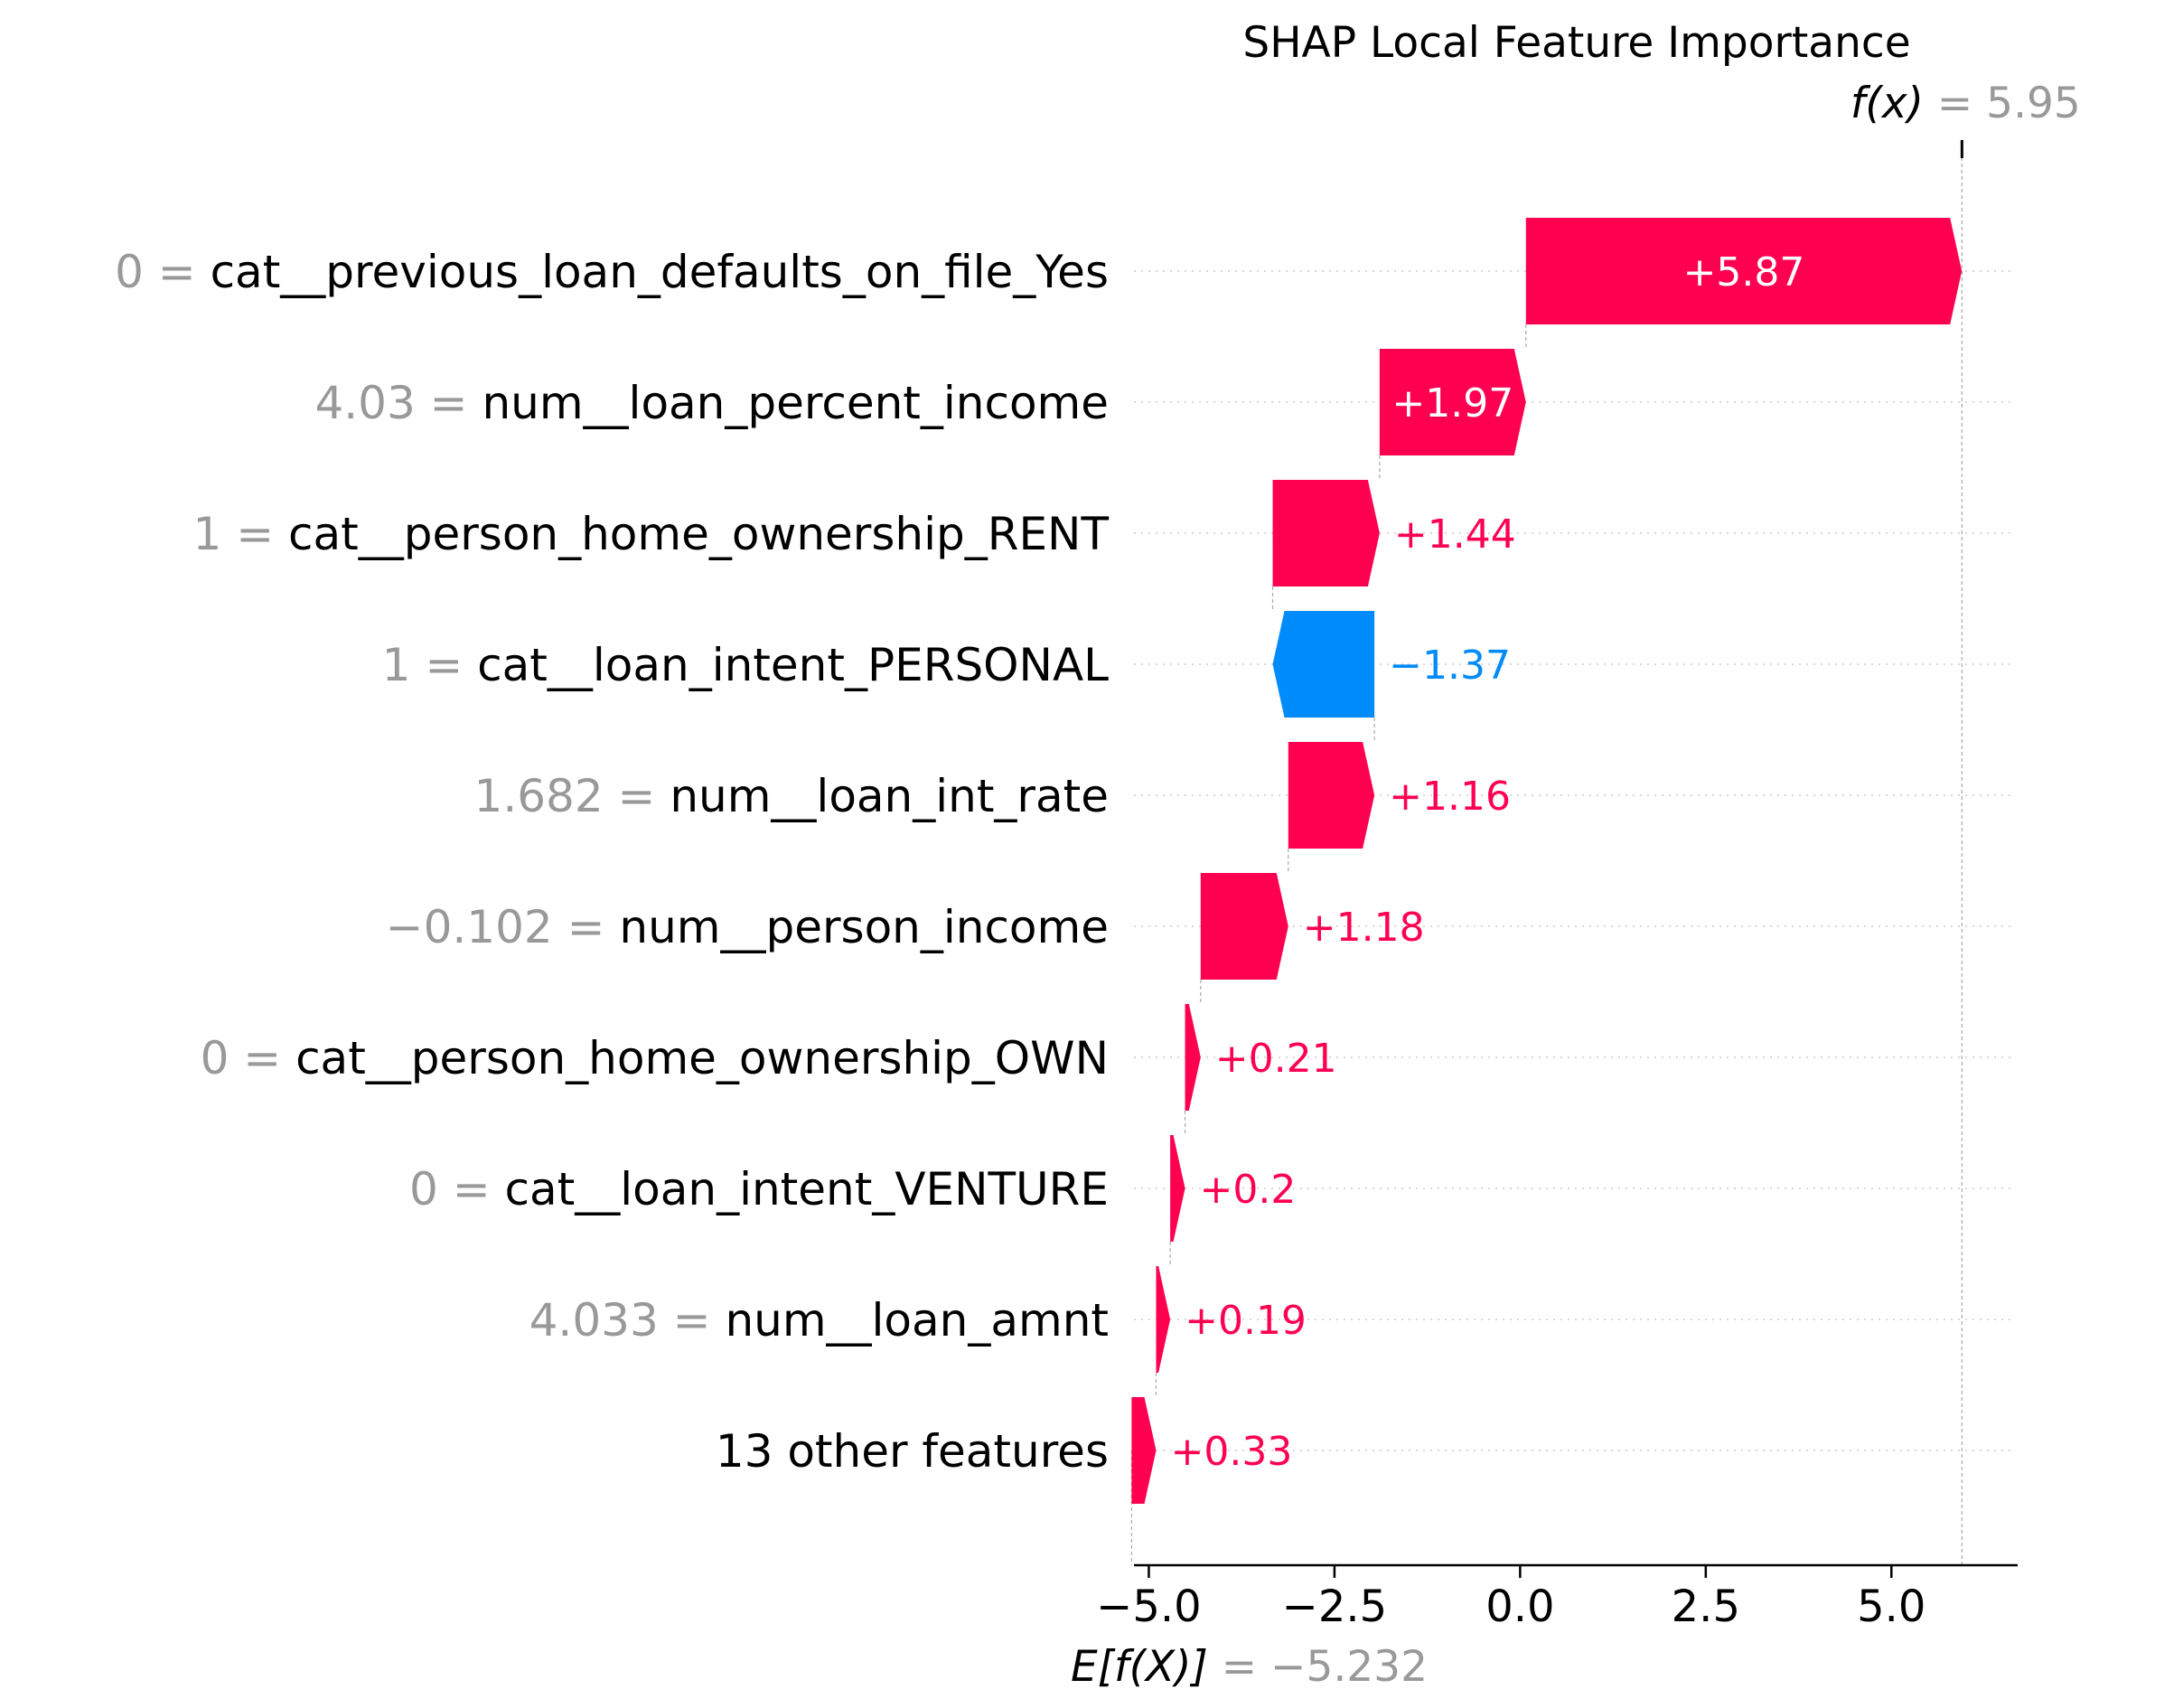 The height and width of the screenshot is (1708, 2183). I want to click on ex-annotation: E[f(X)] = −5.232, so click(1250, 1667).